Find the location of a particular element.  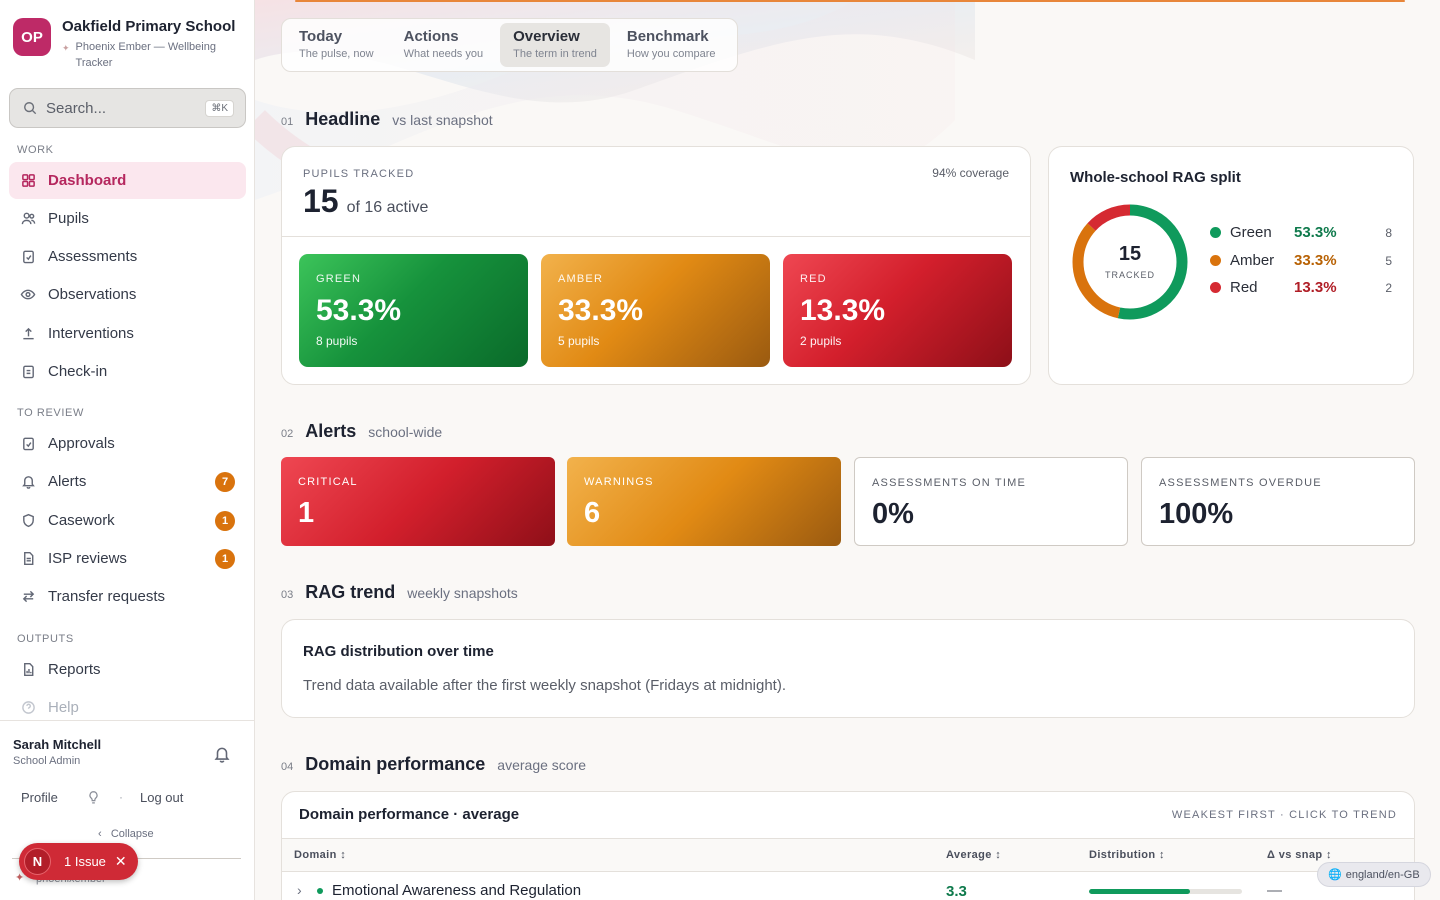

arrows-icon is located at coordinates (28, 597).